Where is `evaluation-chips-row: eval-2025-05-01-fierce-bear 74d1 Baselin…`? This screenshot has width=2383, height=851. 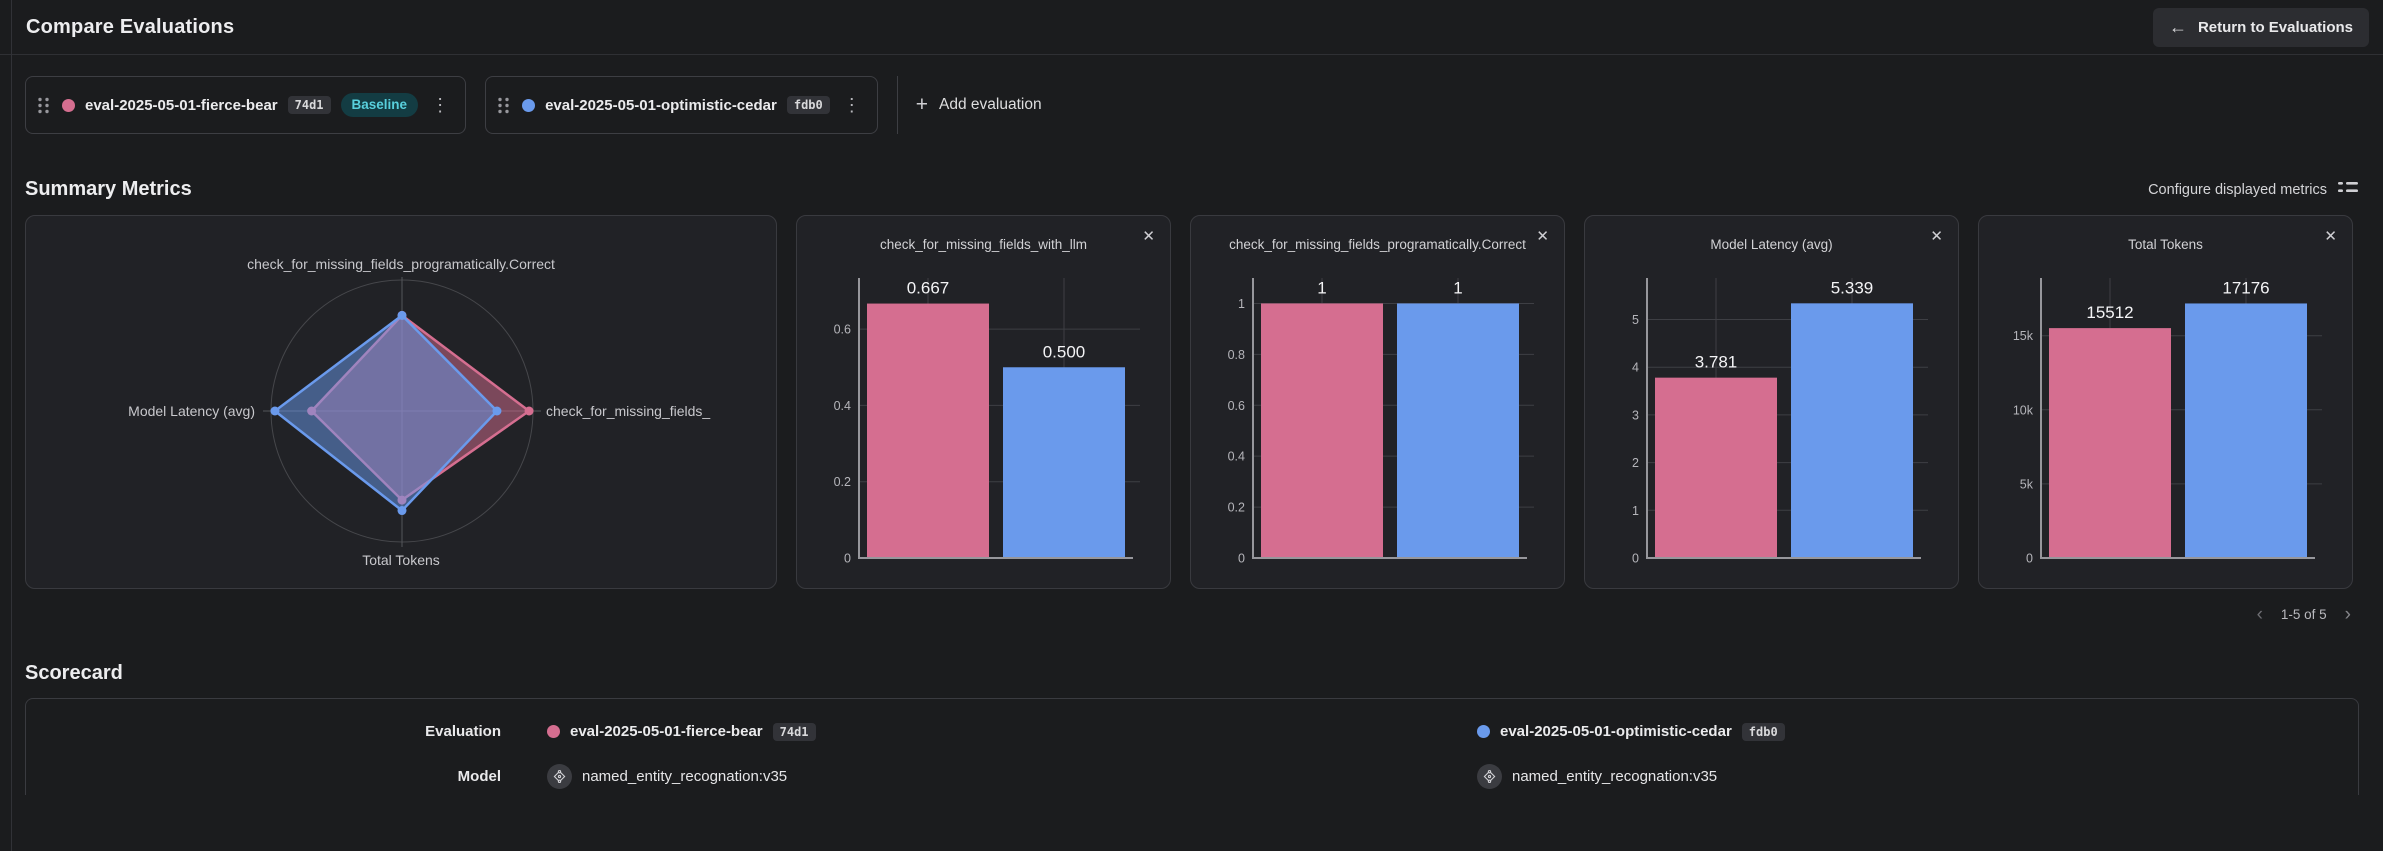
evaluation-chips-row: eval-2025-05-01-fierce-bear 74d1 Baselin… is located at coordinates (1204, 105).